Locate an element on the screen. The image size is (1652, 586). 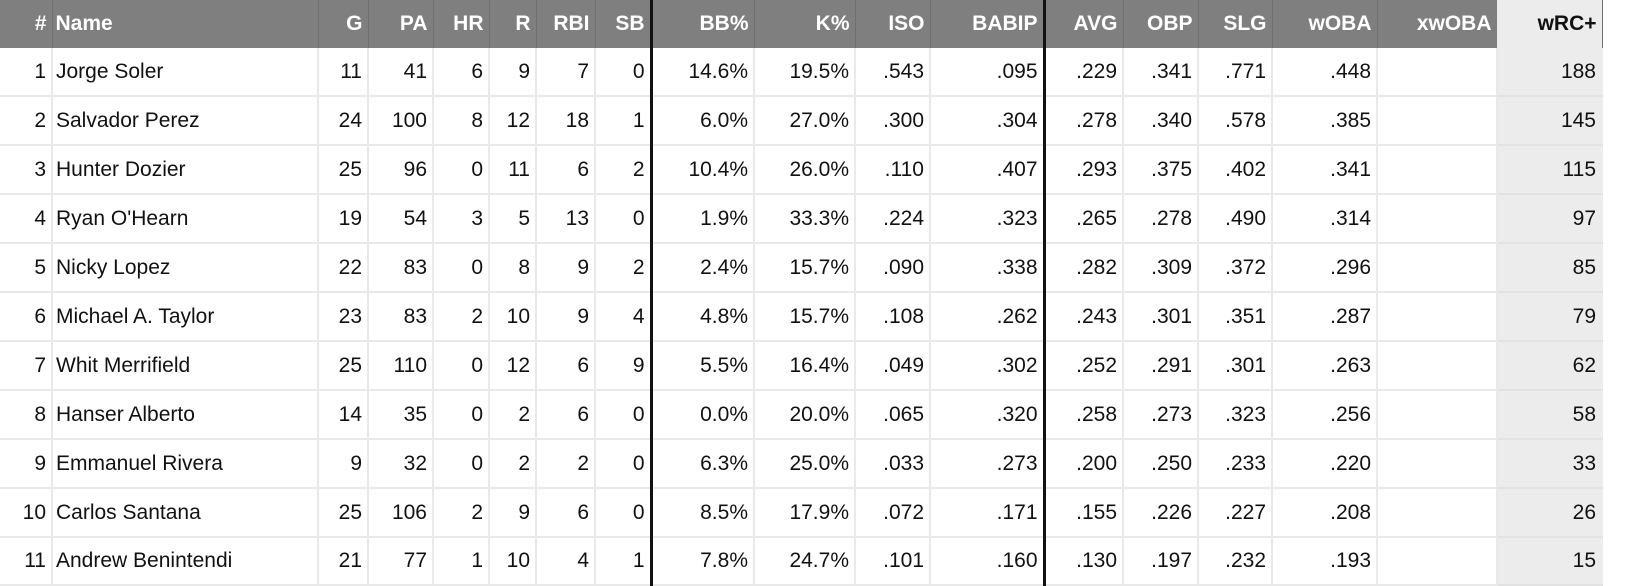
header-woba: wOBA is located at coordinates (1325, 24).